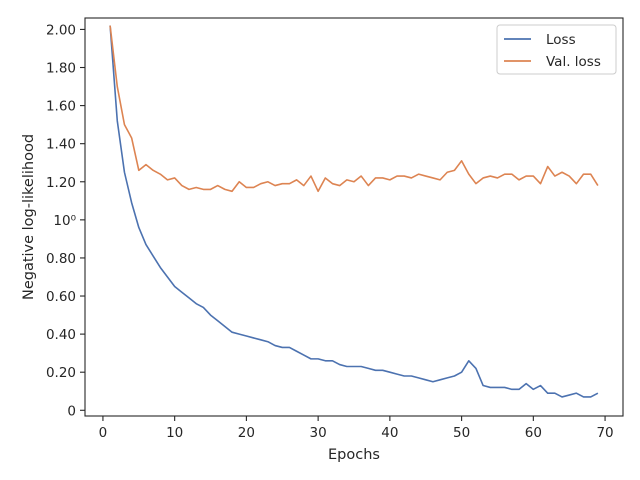 The height and width of the screenshot is (480, 640). Describe the element at coordinates (573, 62) in the screenshot. I see `legend-label: Val. loss` at that location.